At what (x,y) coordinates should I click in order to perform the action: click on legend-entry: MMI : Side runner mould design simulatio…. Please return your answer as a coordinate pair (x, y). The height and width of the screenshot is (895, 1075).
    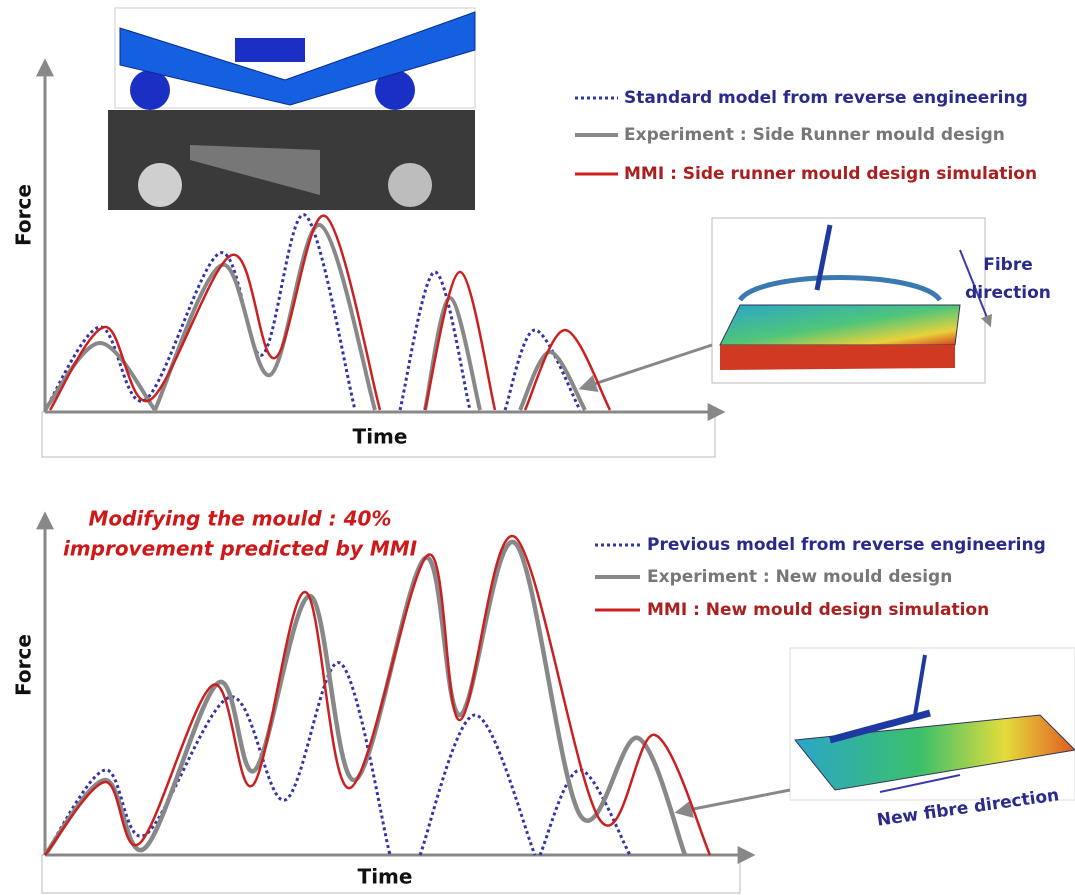
    Looking at the image, I should click on (830, 174).